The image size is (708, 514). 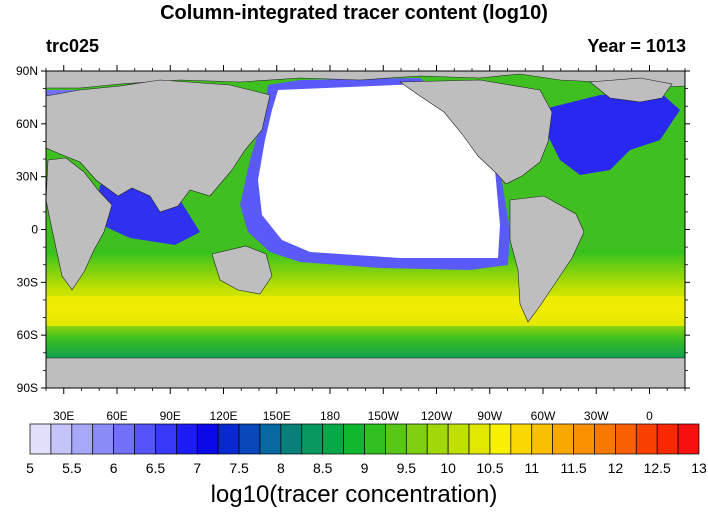 What do you see at coordinates (27, 388) in the screenshot?
I see `lat-tick-label: 90S` at bounding box center [27, 388].